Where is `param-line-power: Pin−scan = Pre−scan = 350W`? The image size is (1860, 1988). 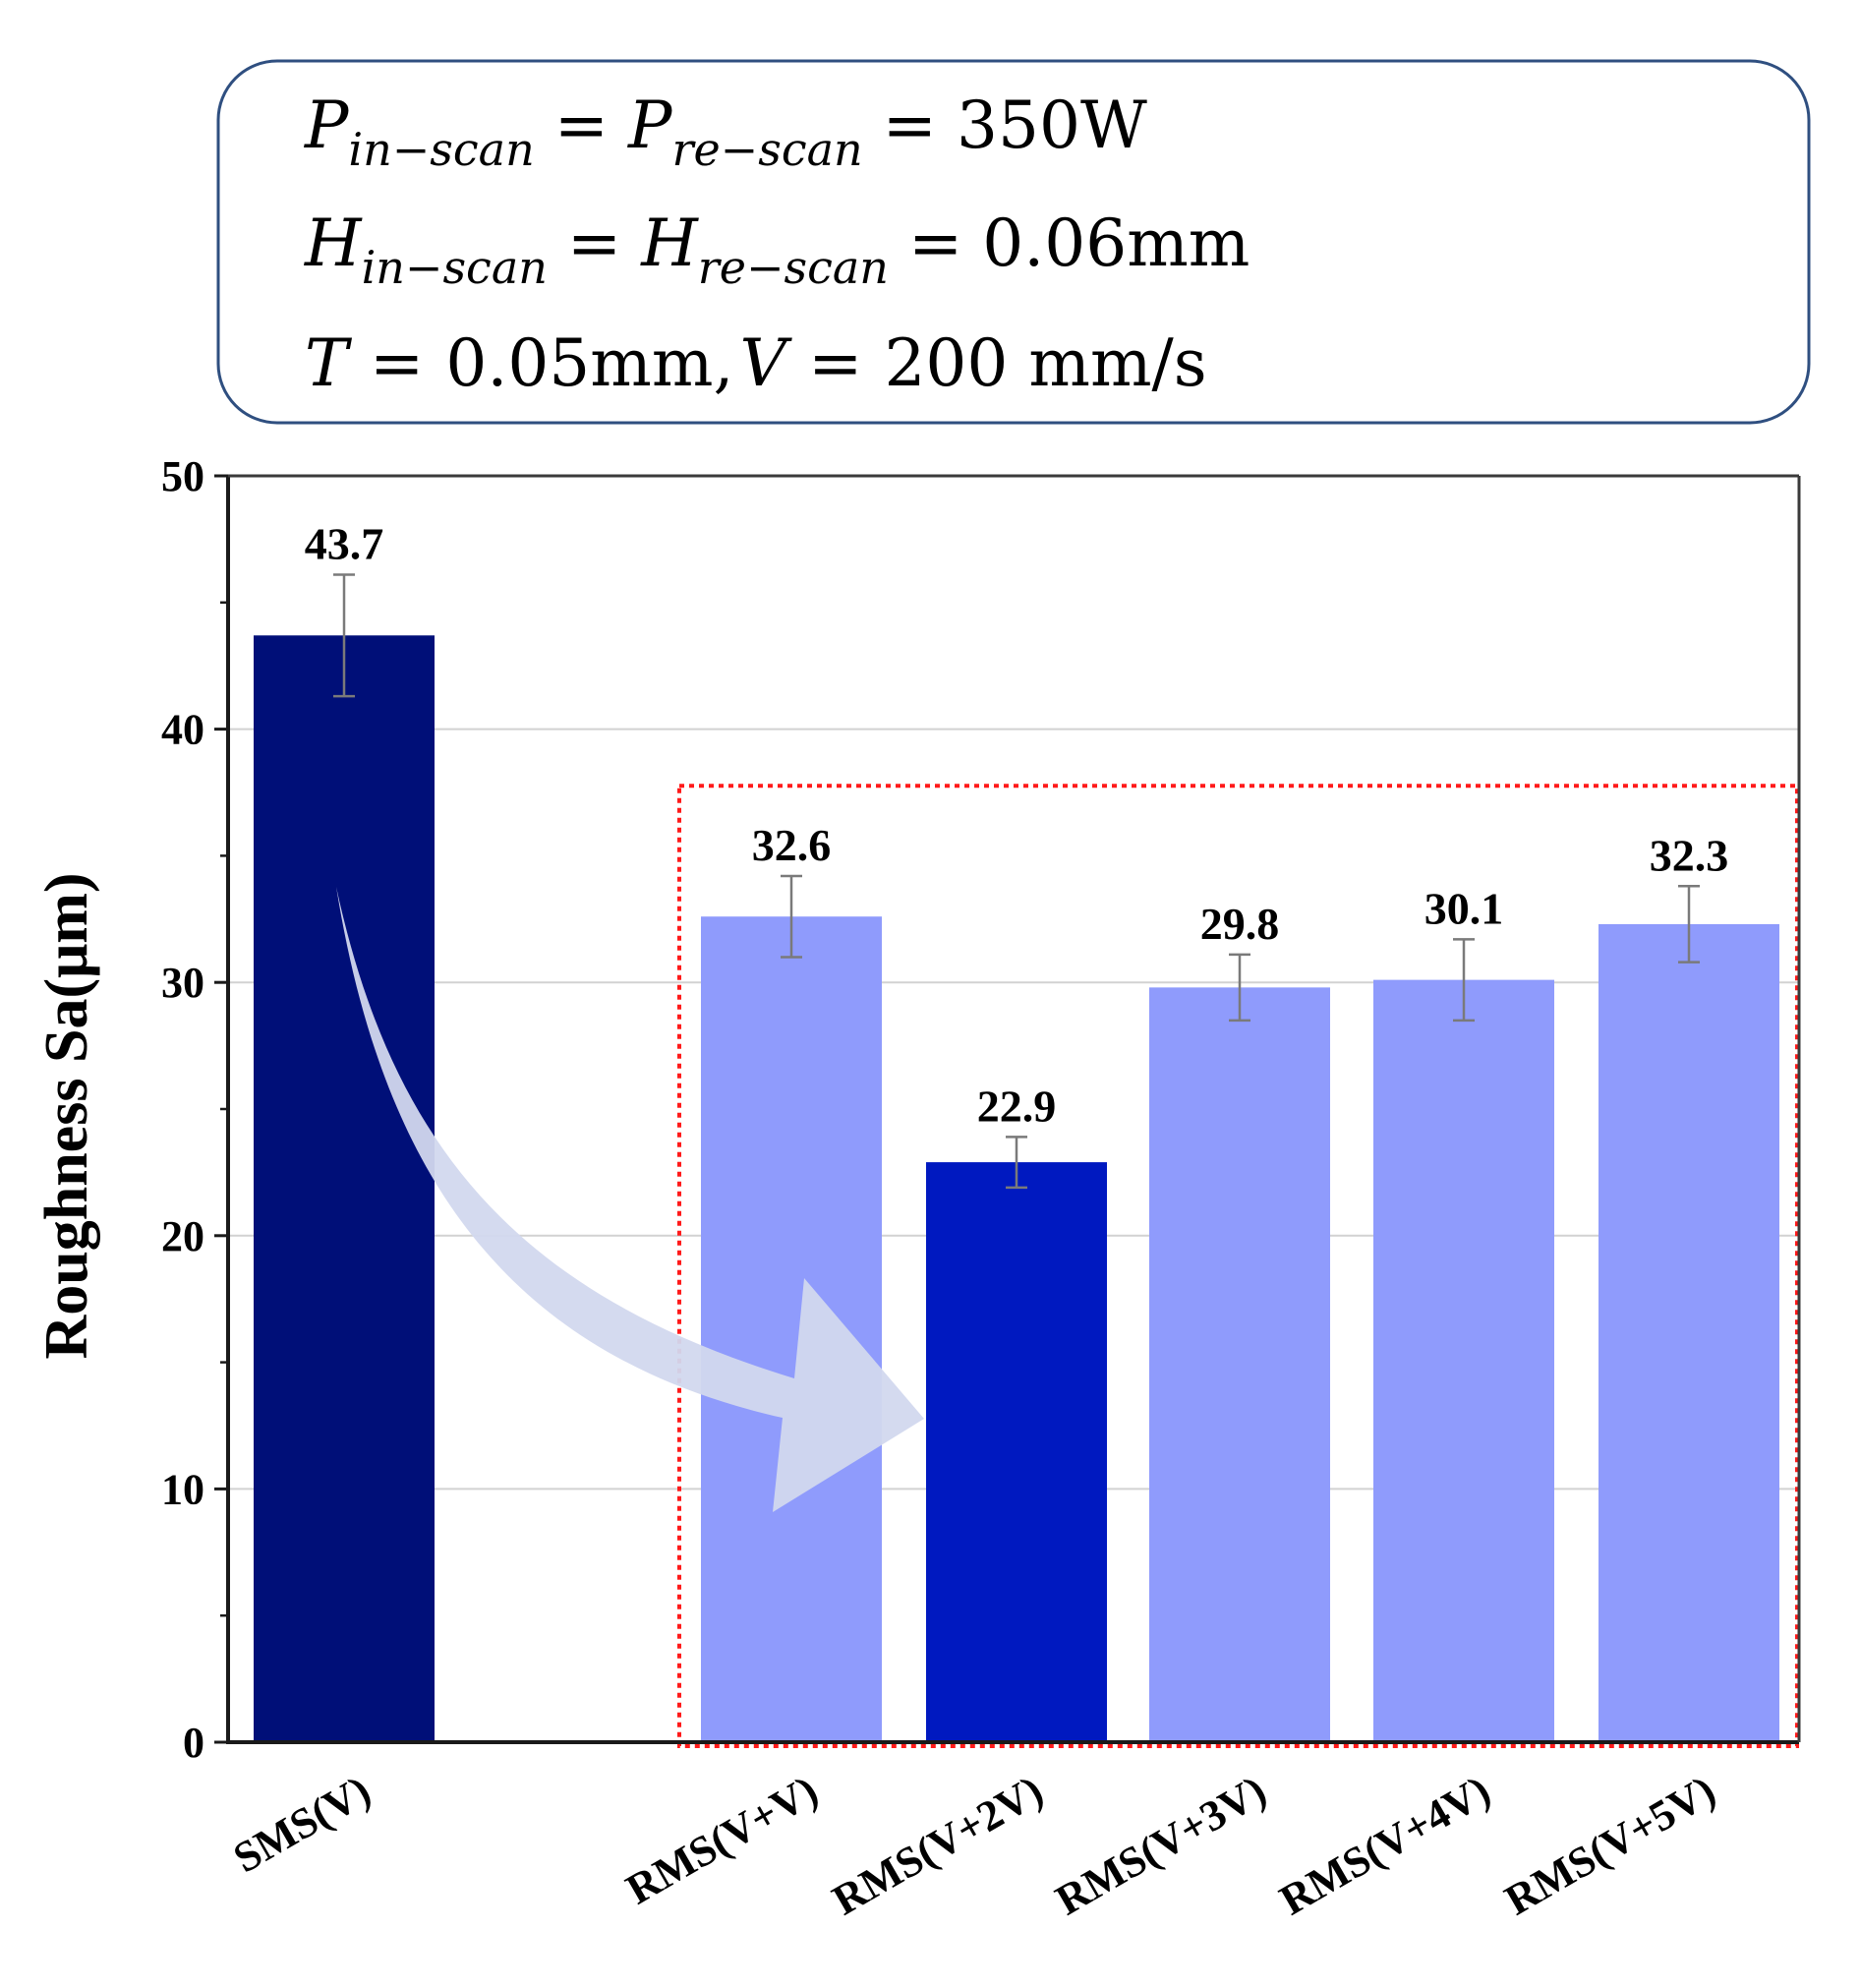
param-line-power: Pin−scan = Pre−scan = 350W is located at coordinates (725, 132).